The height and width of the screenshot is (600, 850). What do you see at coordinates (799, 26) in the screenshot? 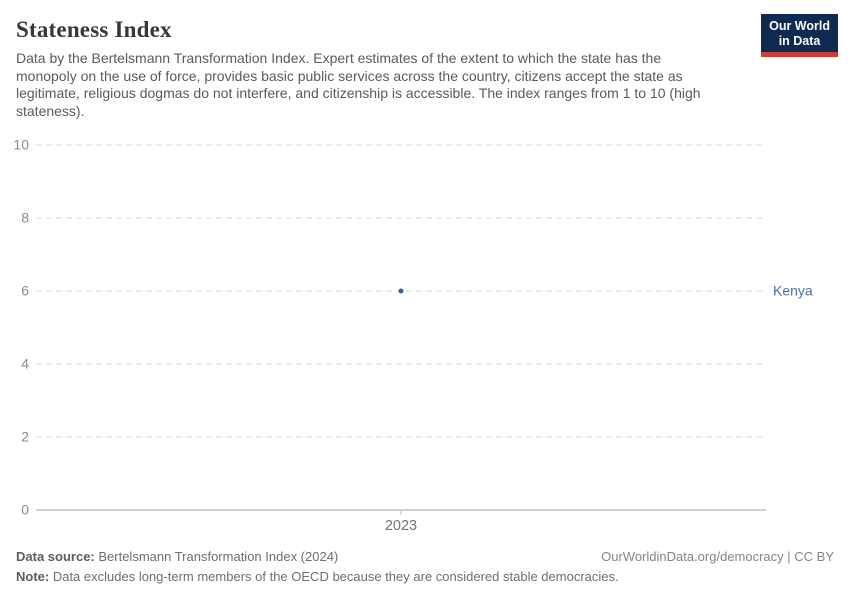
I see `owid-logo-line1: Our World` at bounding box center [799, 26].